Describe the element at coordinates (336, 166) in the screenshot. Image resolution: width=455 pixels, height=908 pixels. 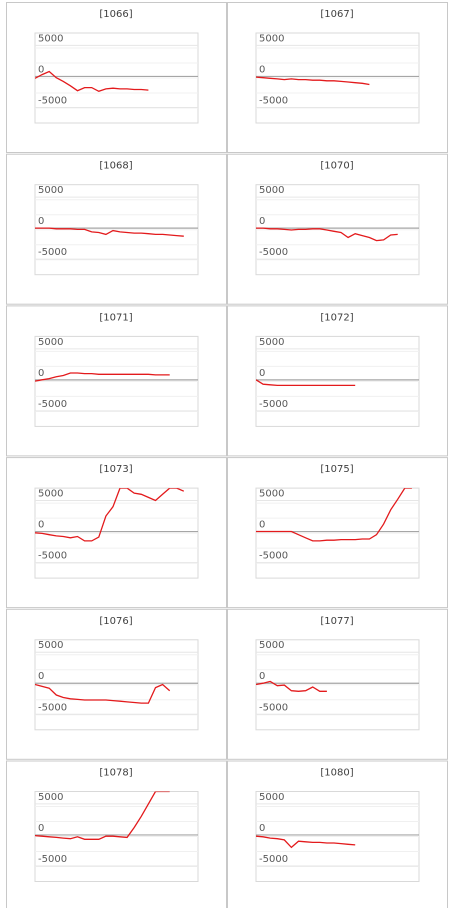
I see `chart-title: [1070]` at that location.